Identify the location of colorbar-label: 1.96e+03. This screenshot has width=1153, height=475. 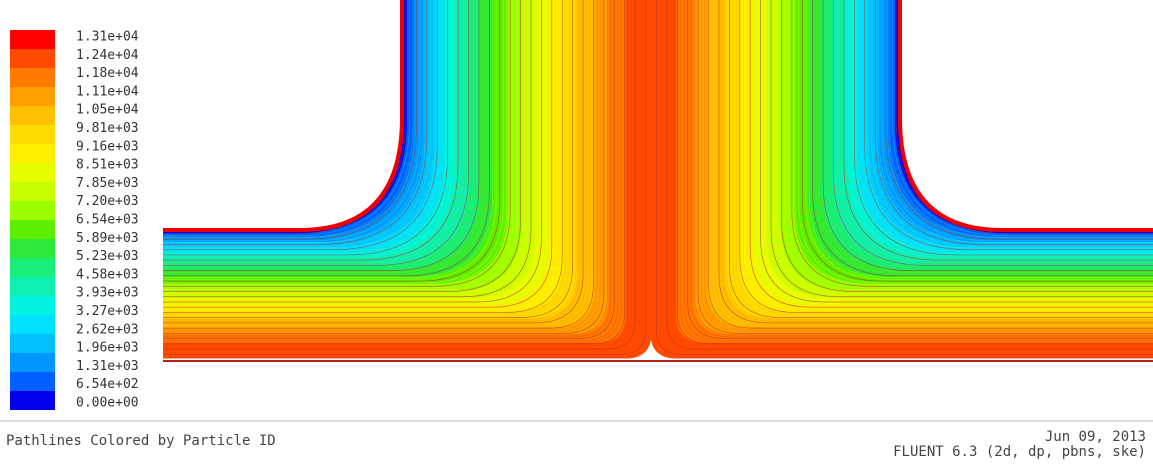
(107, 348).